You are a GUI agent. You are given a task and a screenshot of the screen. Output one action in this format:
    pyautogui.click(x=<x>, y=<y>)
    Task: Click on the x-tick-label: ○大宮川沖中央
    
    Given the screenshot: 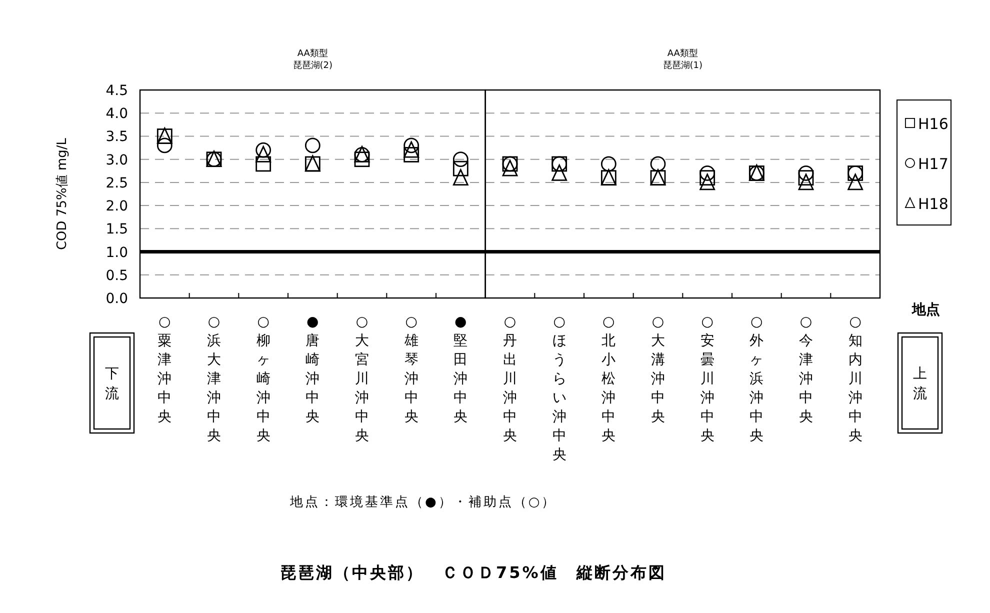 What is the action you would take?
    pyautogui.click(x=362, y=379)
    